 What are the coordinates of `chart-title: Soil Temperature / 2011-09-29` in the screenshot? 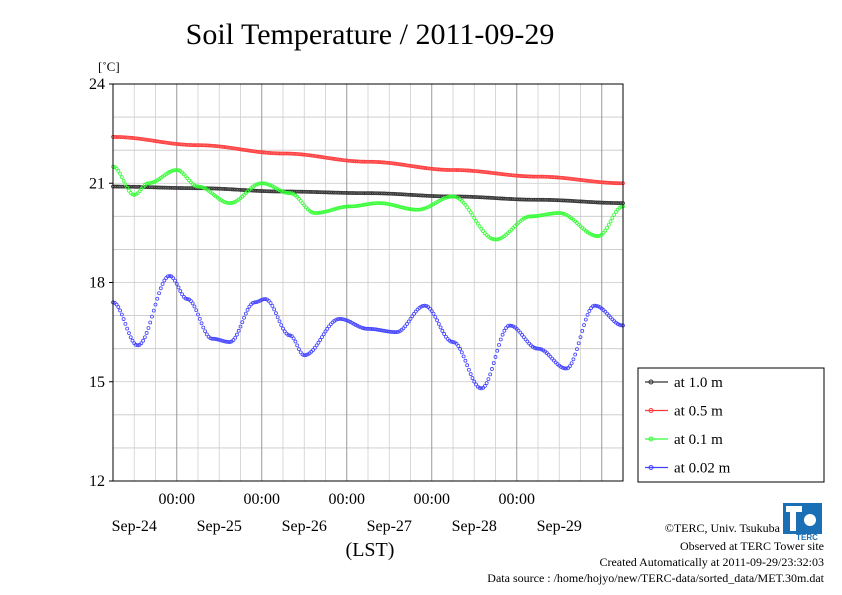 It's located at (370, 34).